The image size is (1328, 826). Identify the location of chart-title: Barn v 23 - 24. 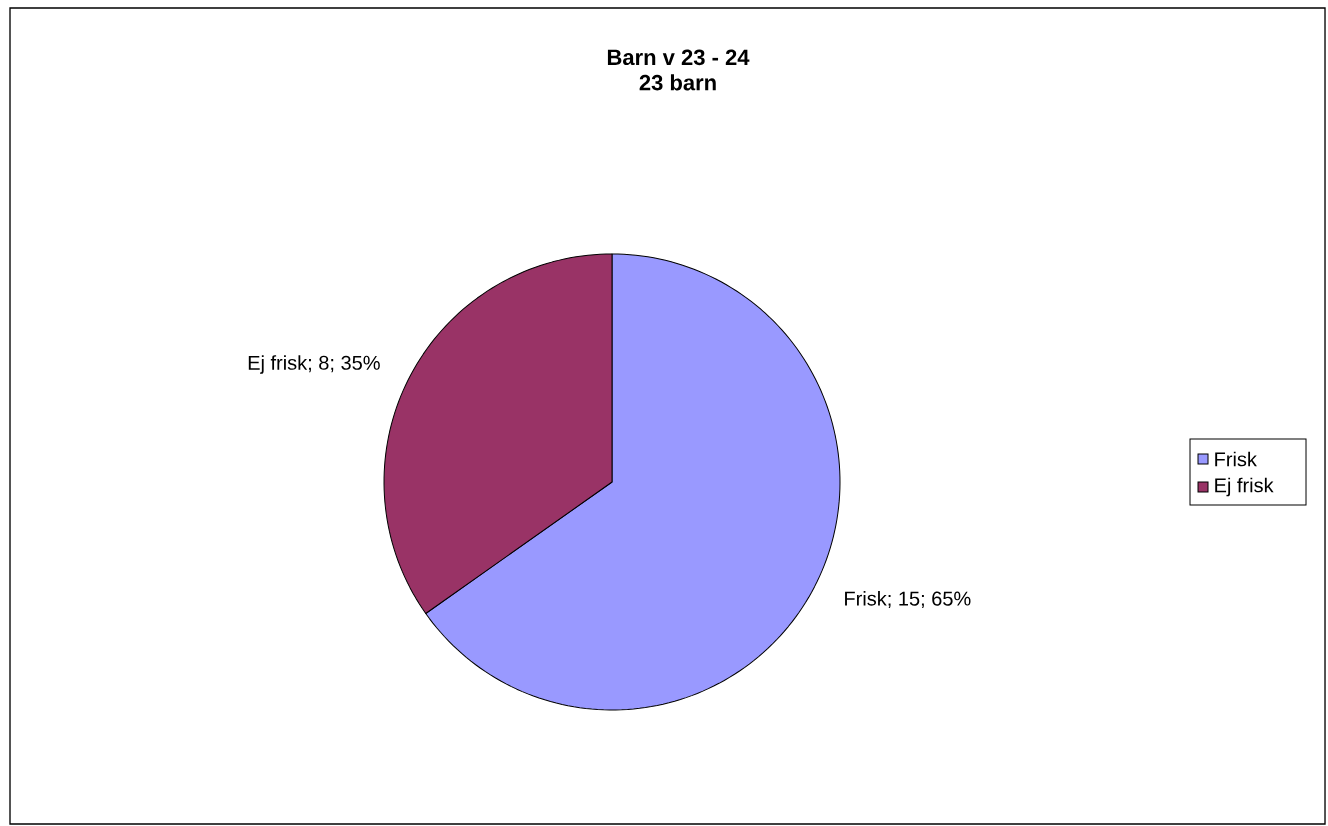
(678, 57).